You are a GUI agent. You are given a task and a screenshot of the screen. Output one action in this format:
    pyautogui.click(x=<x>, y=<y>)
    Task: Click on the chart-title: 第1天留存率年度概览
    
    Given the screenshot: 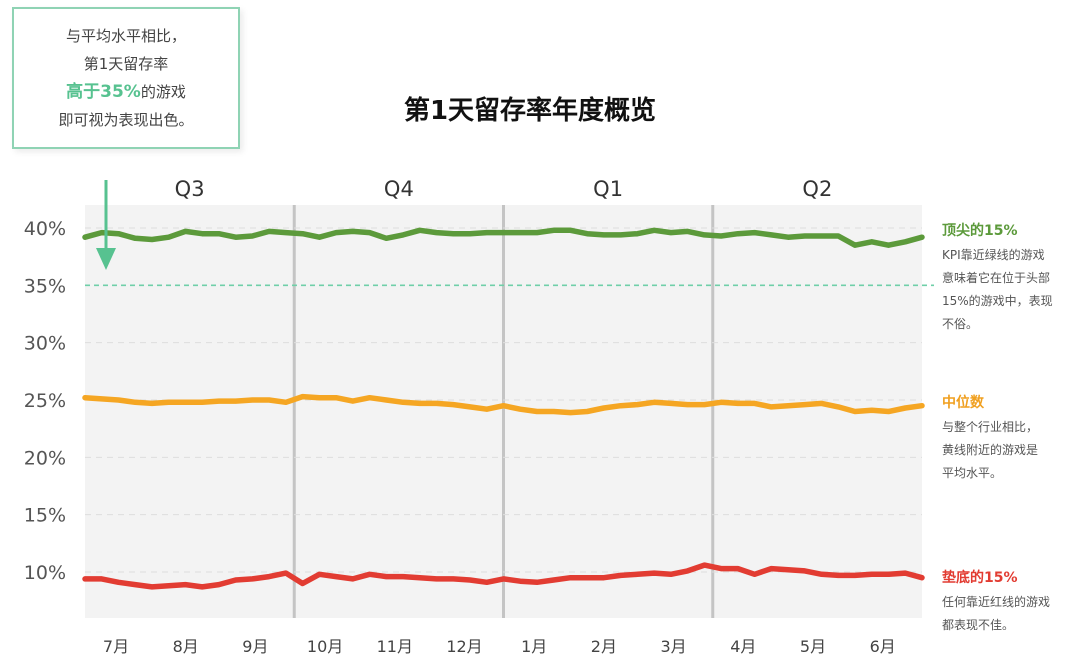 What is the action you would take?
    pyautogui.click(x=530, y=111)
    